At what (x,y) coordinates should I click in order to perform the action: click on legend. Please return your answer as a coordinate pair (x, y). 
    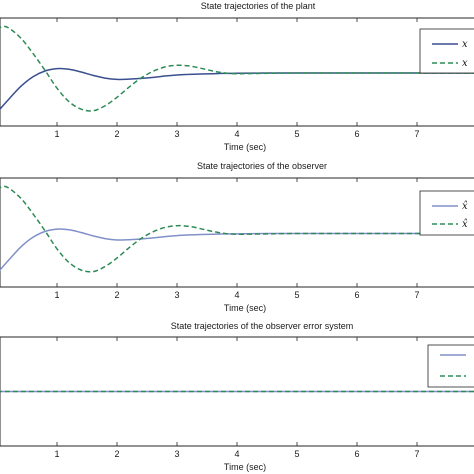
    Looking at the image, I should click on (450, 366).